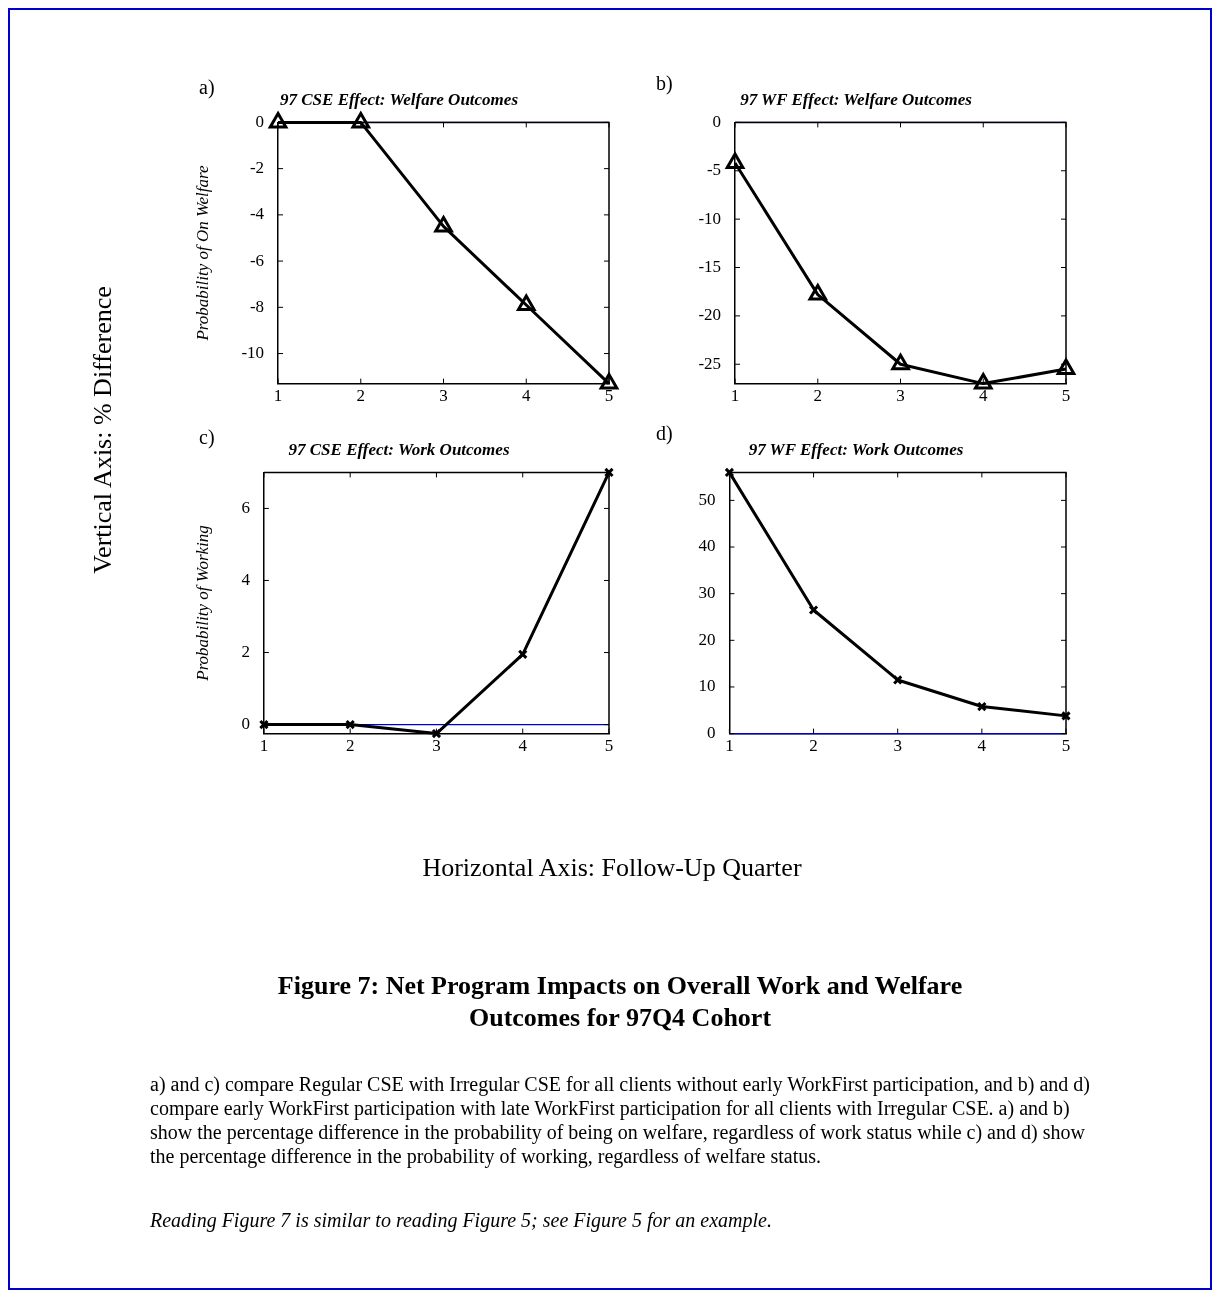 The image size is (1220, 1300). What do you see at coordinates (620, 1120) in the screenshot?
I see `text: a) and c) compare Regular CSE with Irregular CSE for all clients without early WorkFirst participation, and b) and d) compare early WorkFirst participation with late WorkFirst participation for all clients with Irregular CSE. a) and b) show the percentage difference in the probability of being on welfare, regardless of work status while c) and d) show the percentage difference in the probability of working, regardless of welfare status.` at bounding box center [620, 1120].